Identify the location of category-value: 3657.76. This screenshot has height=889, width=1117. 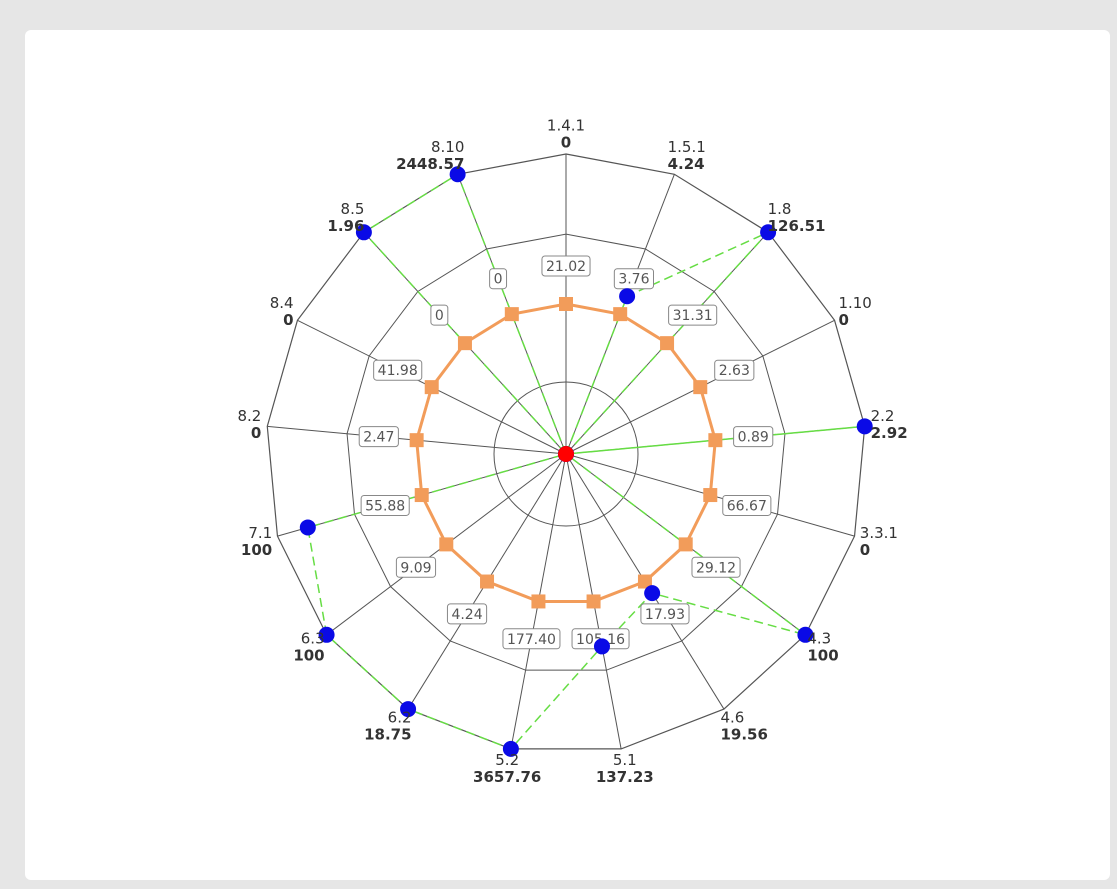
(507, 777).